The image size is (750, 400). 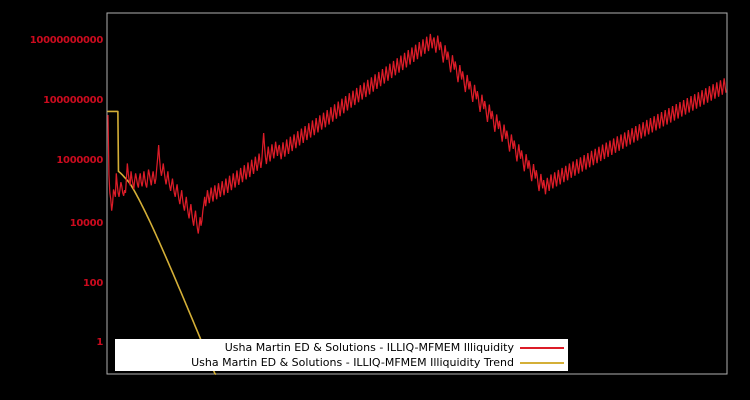 I want to click on legend-swatch-illiquidity, so click(x=542, y=347).